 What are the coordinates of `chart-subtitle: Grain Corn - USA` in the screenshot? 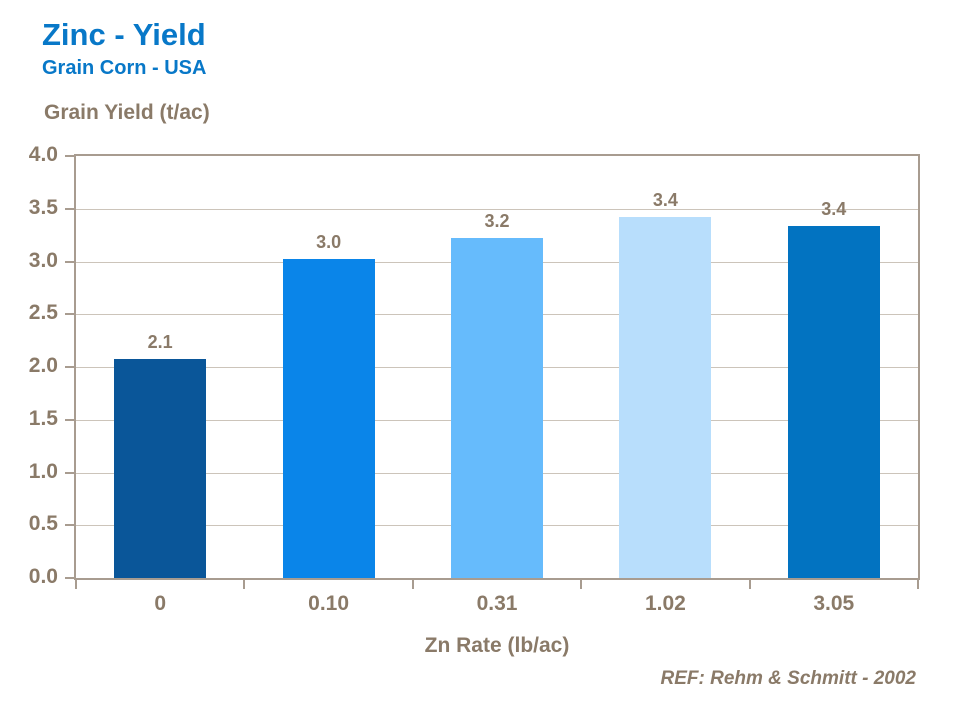 It's located at (124, 68).